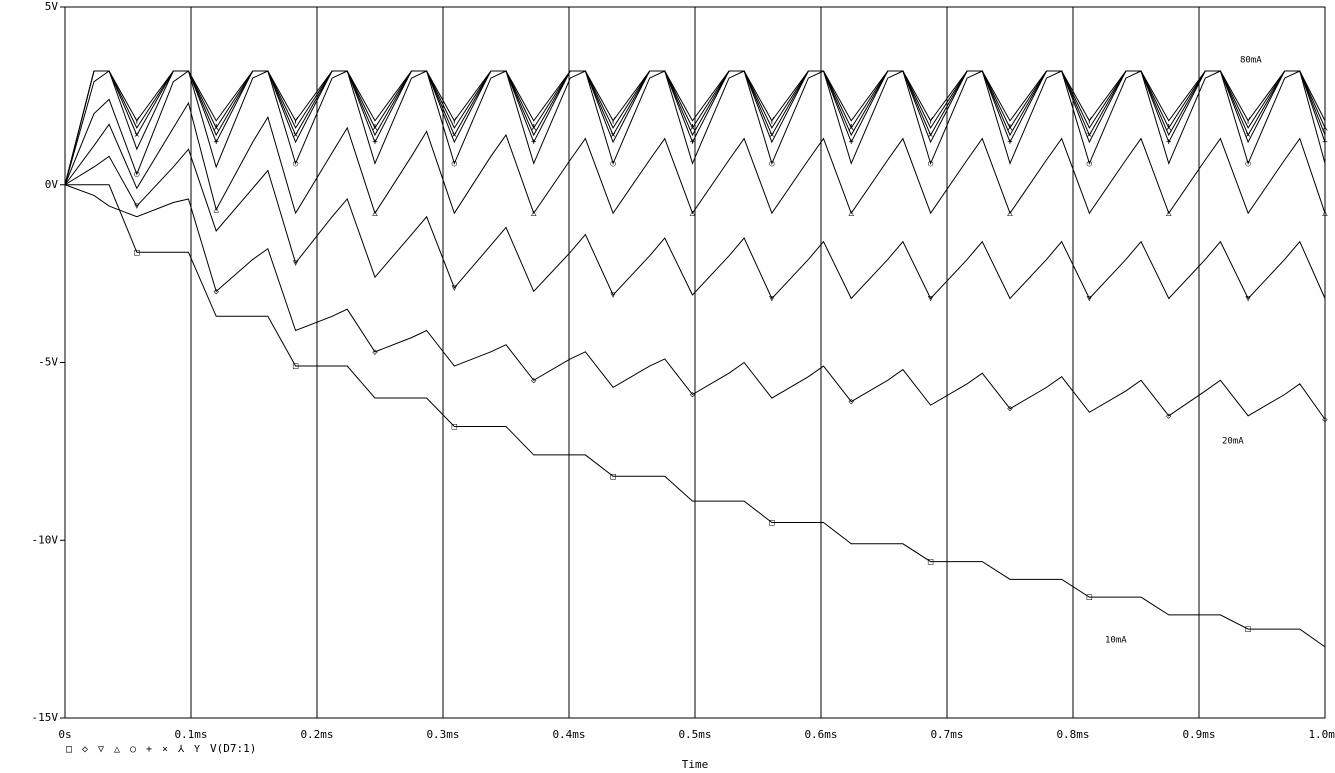  What do you see at coordinates (1072, 734) in the screenshot?
I see `x-tick-label: 0.8ms` at bounding box center [1072, 734].